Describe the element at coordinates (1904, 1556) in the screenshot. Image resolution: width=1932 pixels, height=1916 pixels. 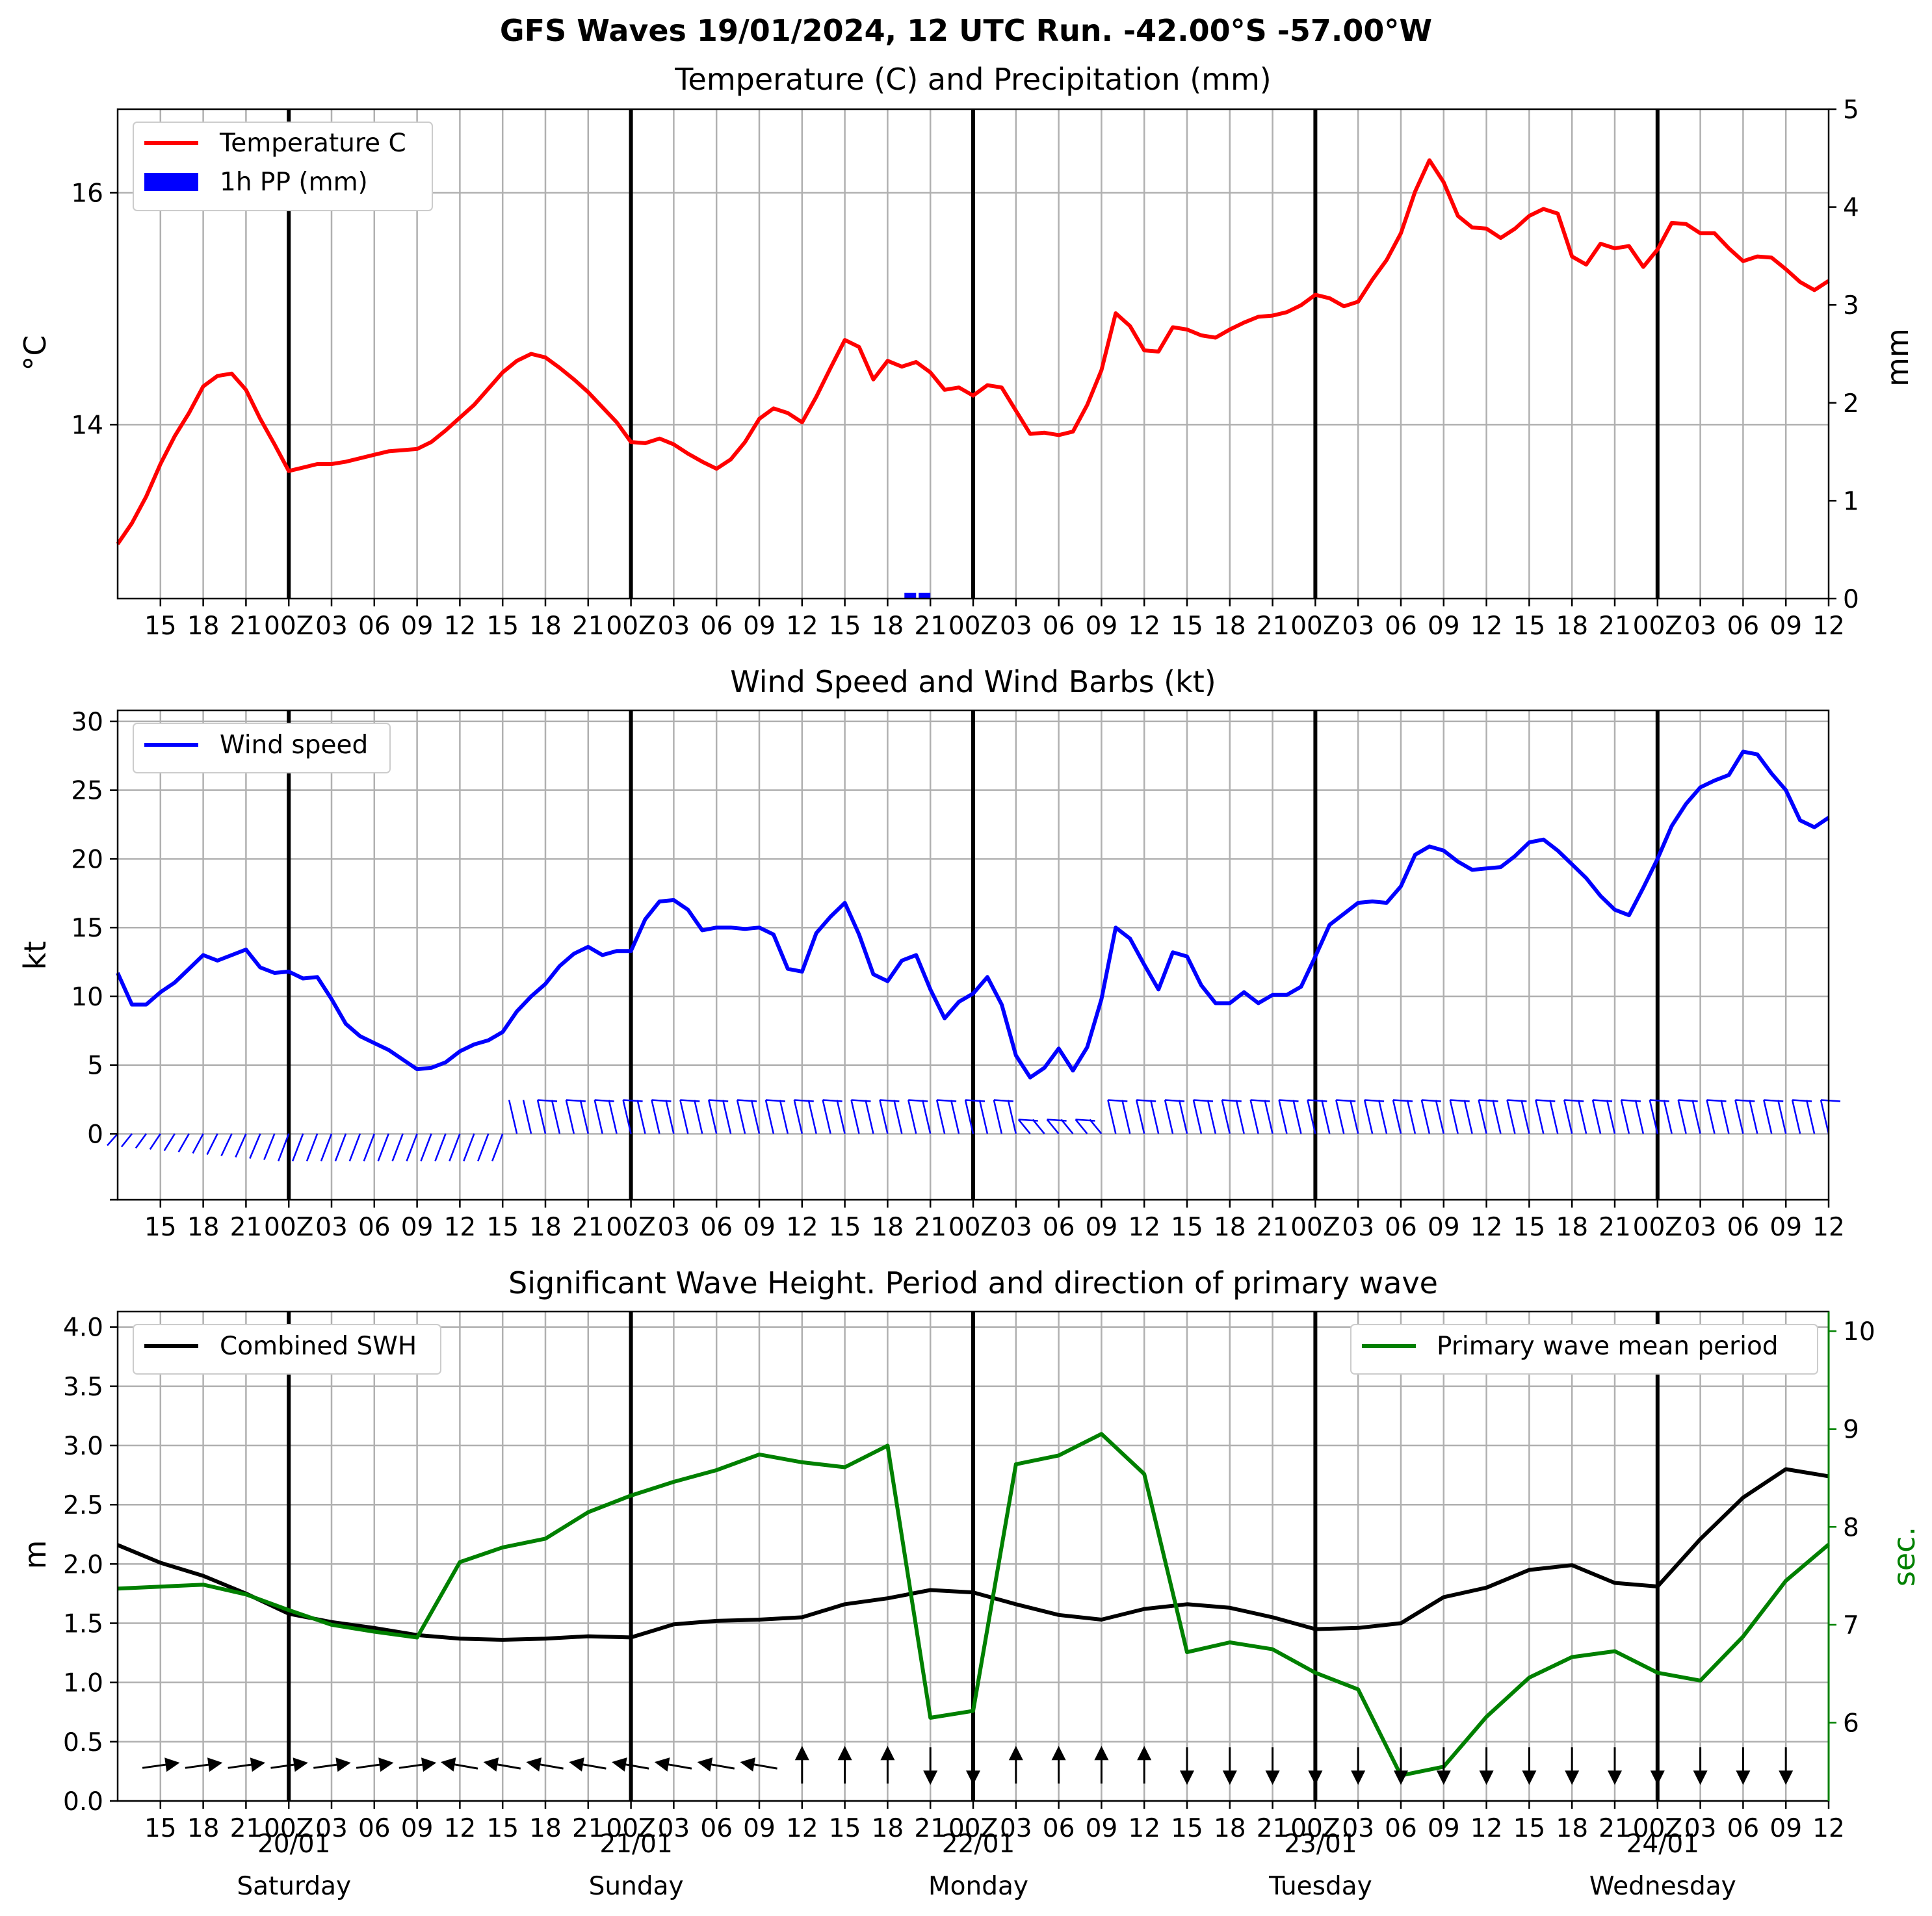
I see `panel3-ylabel-right: sec.` at that location.